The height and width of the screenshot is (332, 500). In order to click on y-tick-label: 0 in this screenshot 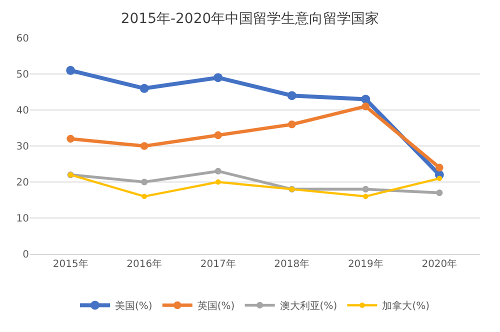, I will do `click(25, 255)`.